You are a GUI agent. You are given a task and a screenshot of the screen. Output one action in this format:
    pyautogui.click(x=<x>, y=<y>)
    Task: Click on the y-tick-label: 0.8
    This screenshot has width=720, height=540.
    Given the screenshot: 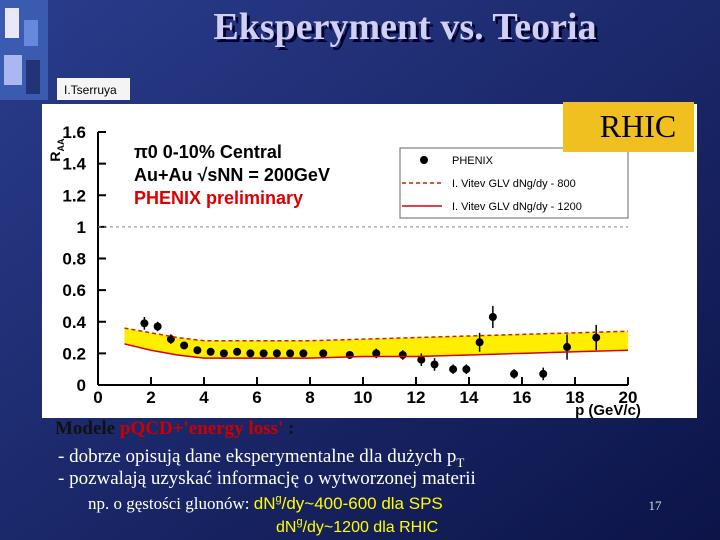 What is the action you would take?
    pyautogui.click(x=74, y=259)
    